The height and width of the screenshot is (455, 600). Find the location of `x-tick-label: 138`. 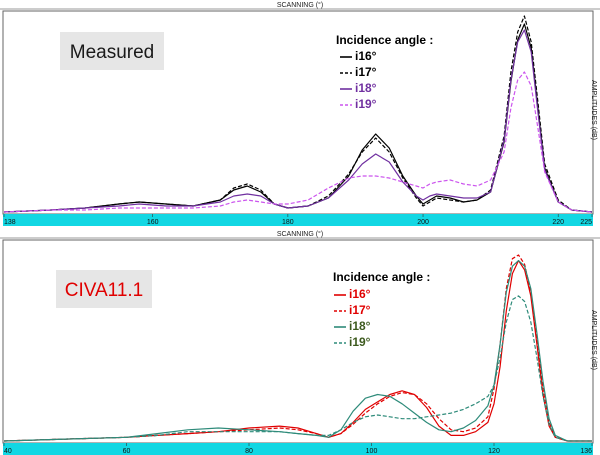

x-tick-label: 138 is located at coordinates (10, 222).